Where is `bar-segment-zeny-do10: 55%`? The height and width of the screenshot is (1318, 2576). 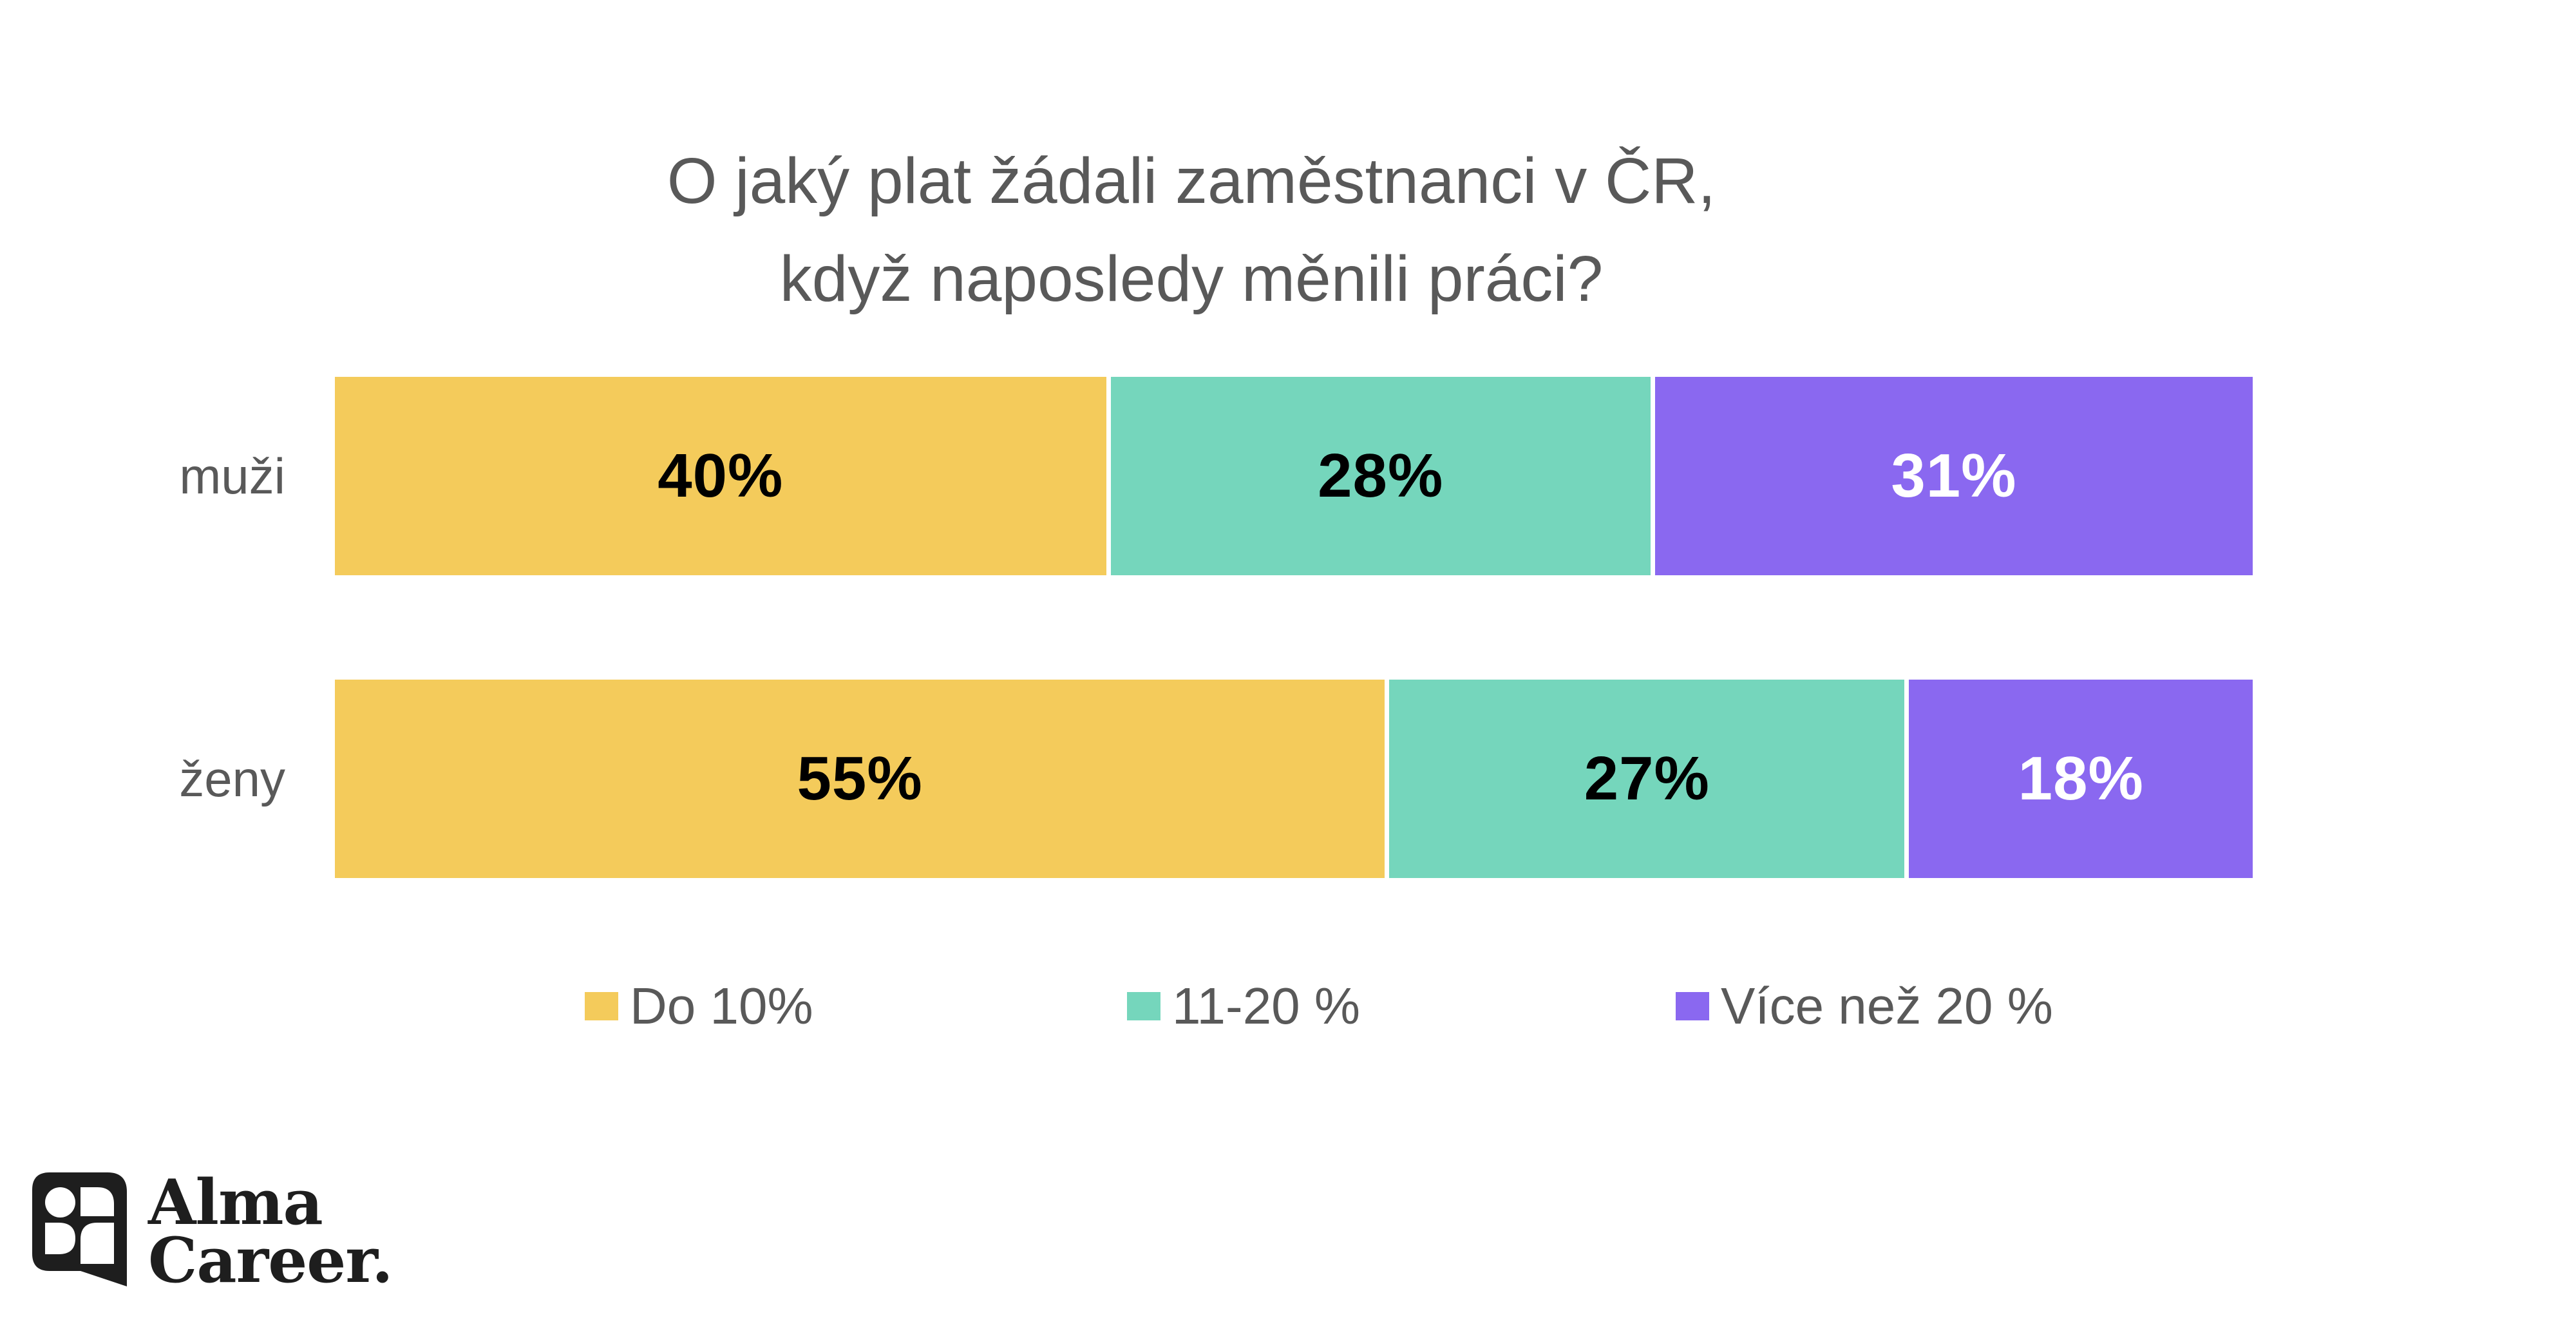 bar-segment-zeny-do10: 55% is located at coordinates (860, 779).